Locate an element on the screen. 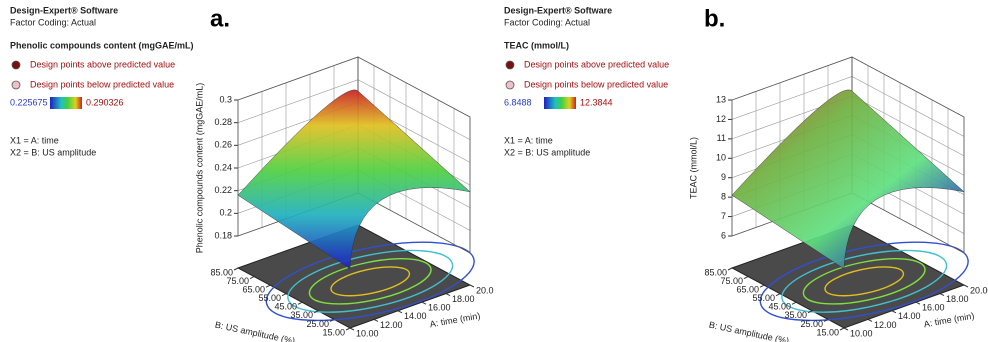 This screenshot has height=342, width=988. z-tick-label: 0.24 is located at coordinates (223, 167).